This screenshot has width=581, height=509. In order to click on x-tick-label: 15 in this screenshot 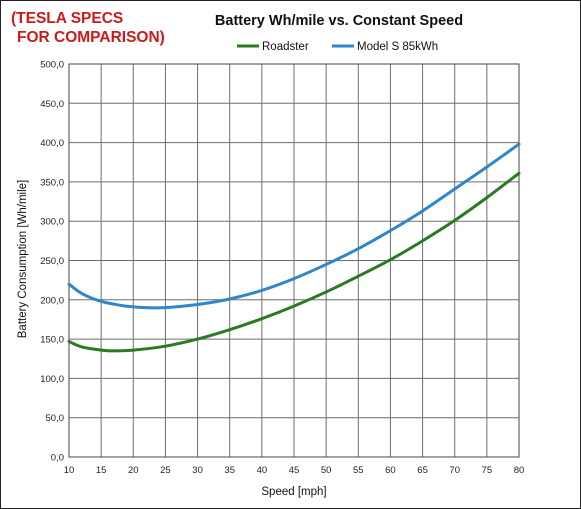, I will do `click(101, 470)`.